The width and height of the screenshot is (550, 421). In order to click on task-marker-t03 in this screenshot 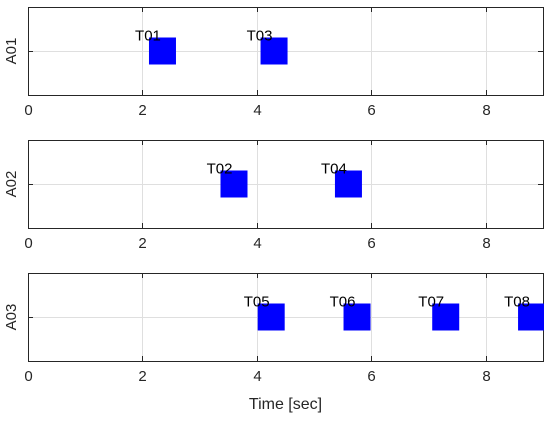, I will do `click(274, 51)`.